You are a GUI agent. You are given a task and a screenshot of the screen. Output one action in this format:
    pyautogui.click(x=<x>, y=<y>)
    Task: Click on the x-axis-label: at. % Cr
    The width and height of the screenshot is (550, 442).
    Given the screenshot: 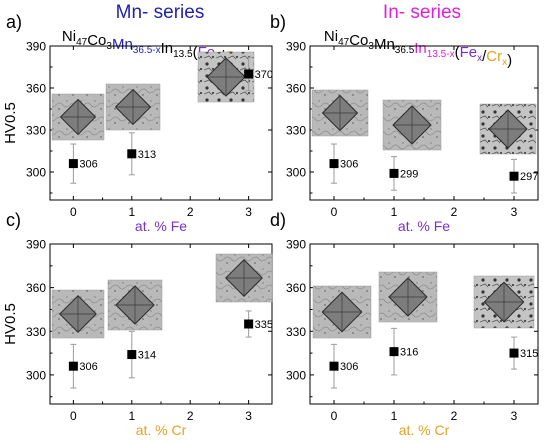 What is the action you would take?
    pyautogui.click(x=424, y=430)
    